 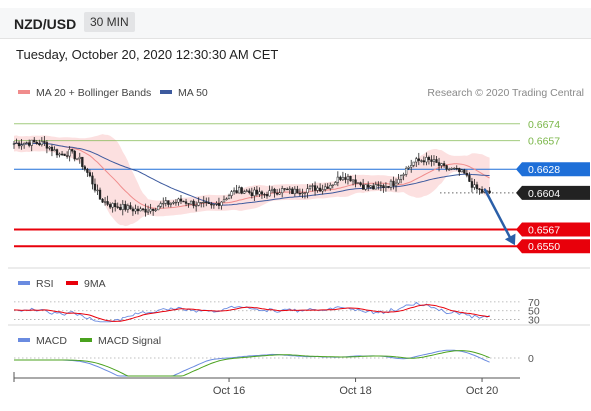 What do you see at coordinates (505, 93) in the screenshot?
I see `research-credit: Research © 2020 Trading Central` at bounding box center [505, 93].